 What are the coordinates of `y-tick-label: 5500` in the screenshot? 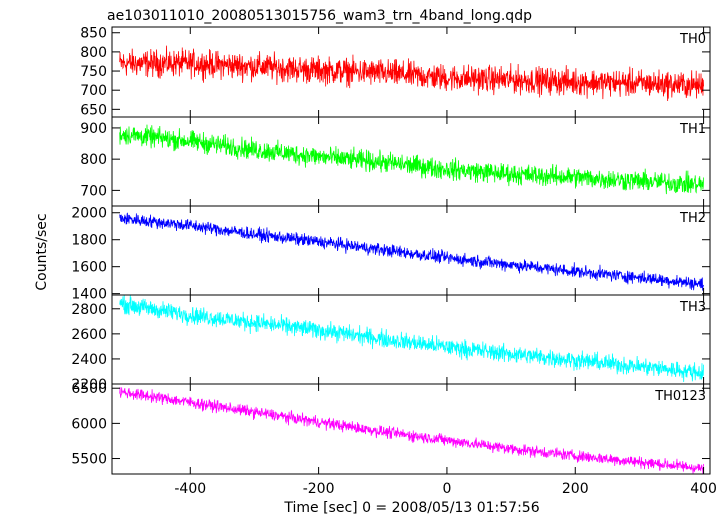 It's located at (89, 460).